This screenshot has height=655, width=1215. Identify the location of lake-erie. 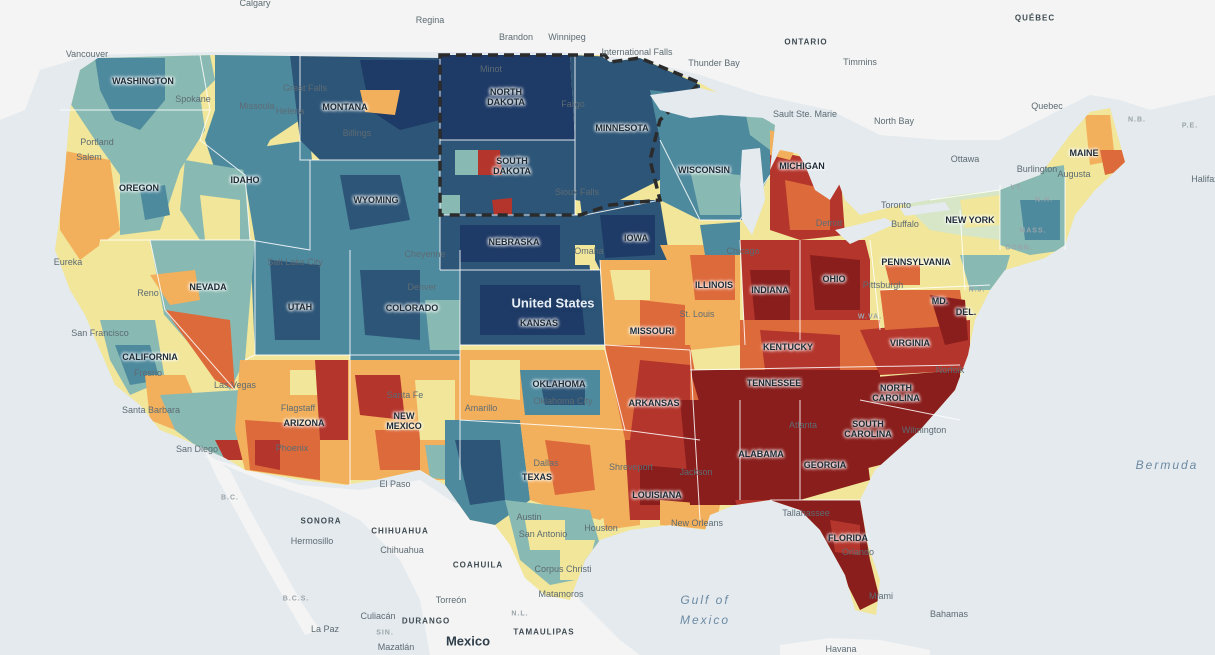
(865, 231).